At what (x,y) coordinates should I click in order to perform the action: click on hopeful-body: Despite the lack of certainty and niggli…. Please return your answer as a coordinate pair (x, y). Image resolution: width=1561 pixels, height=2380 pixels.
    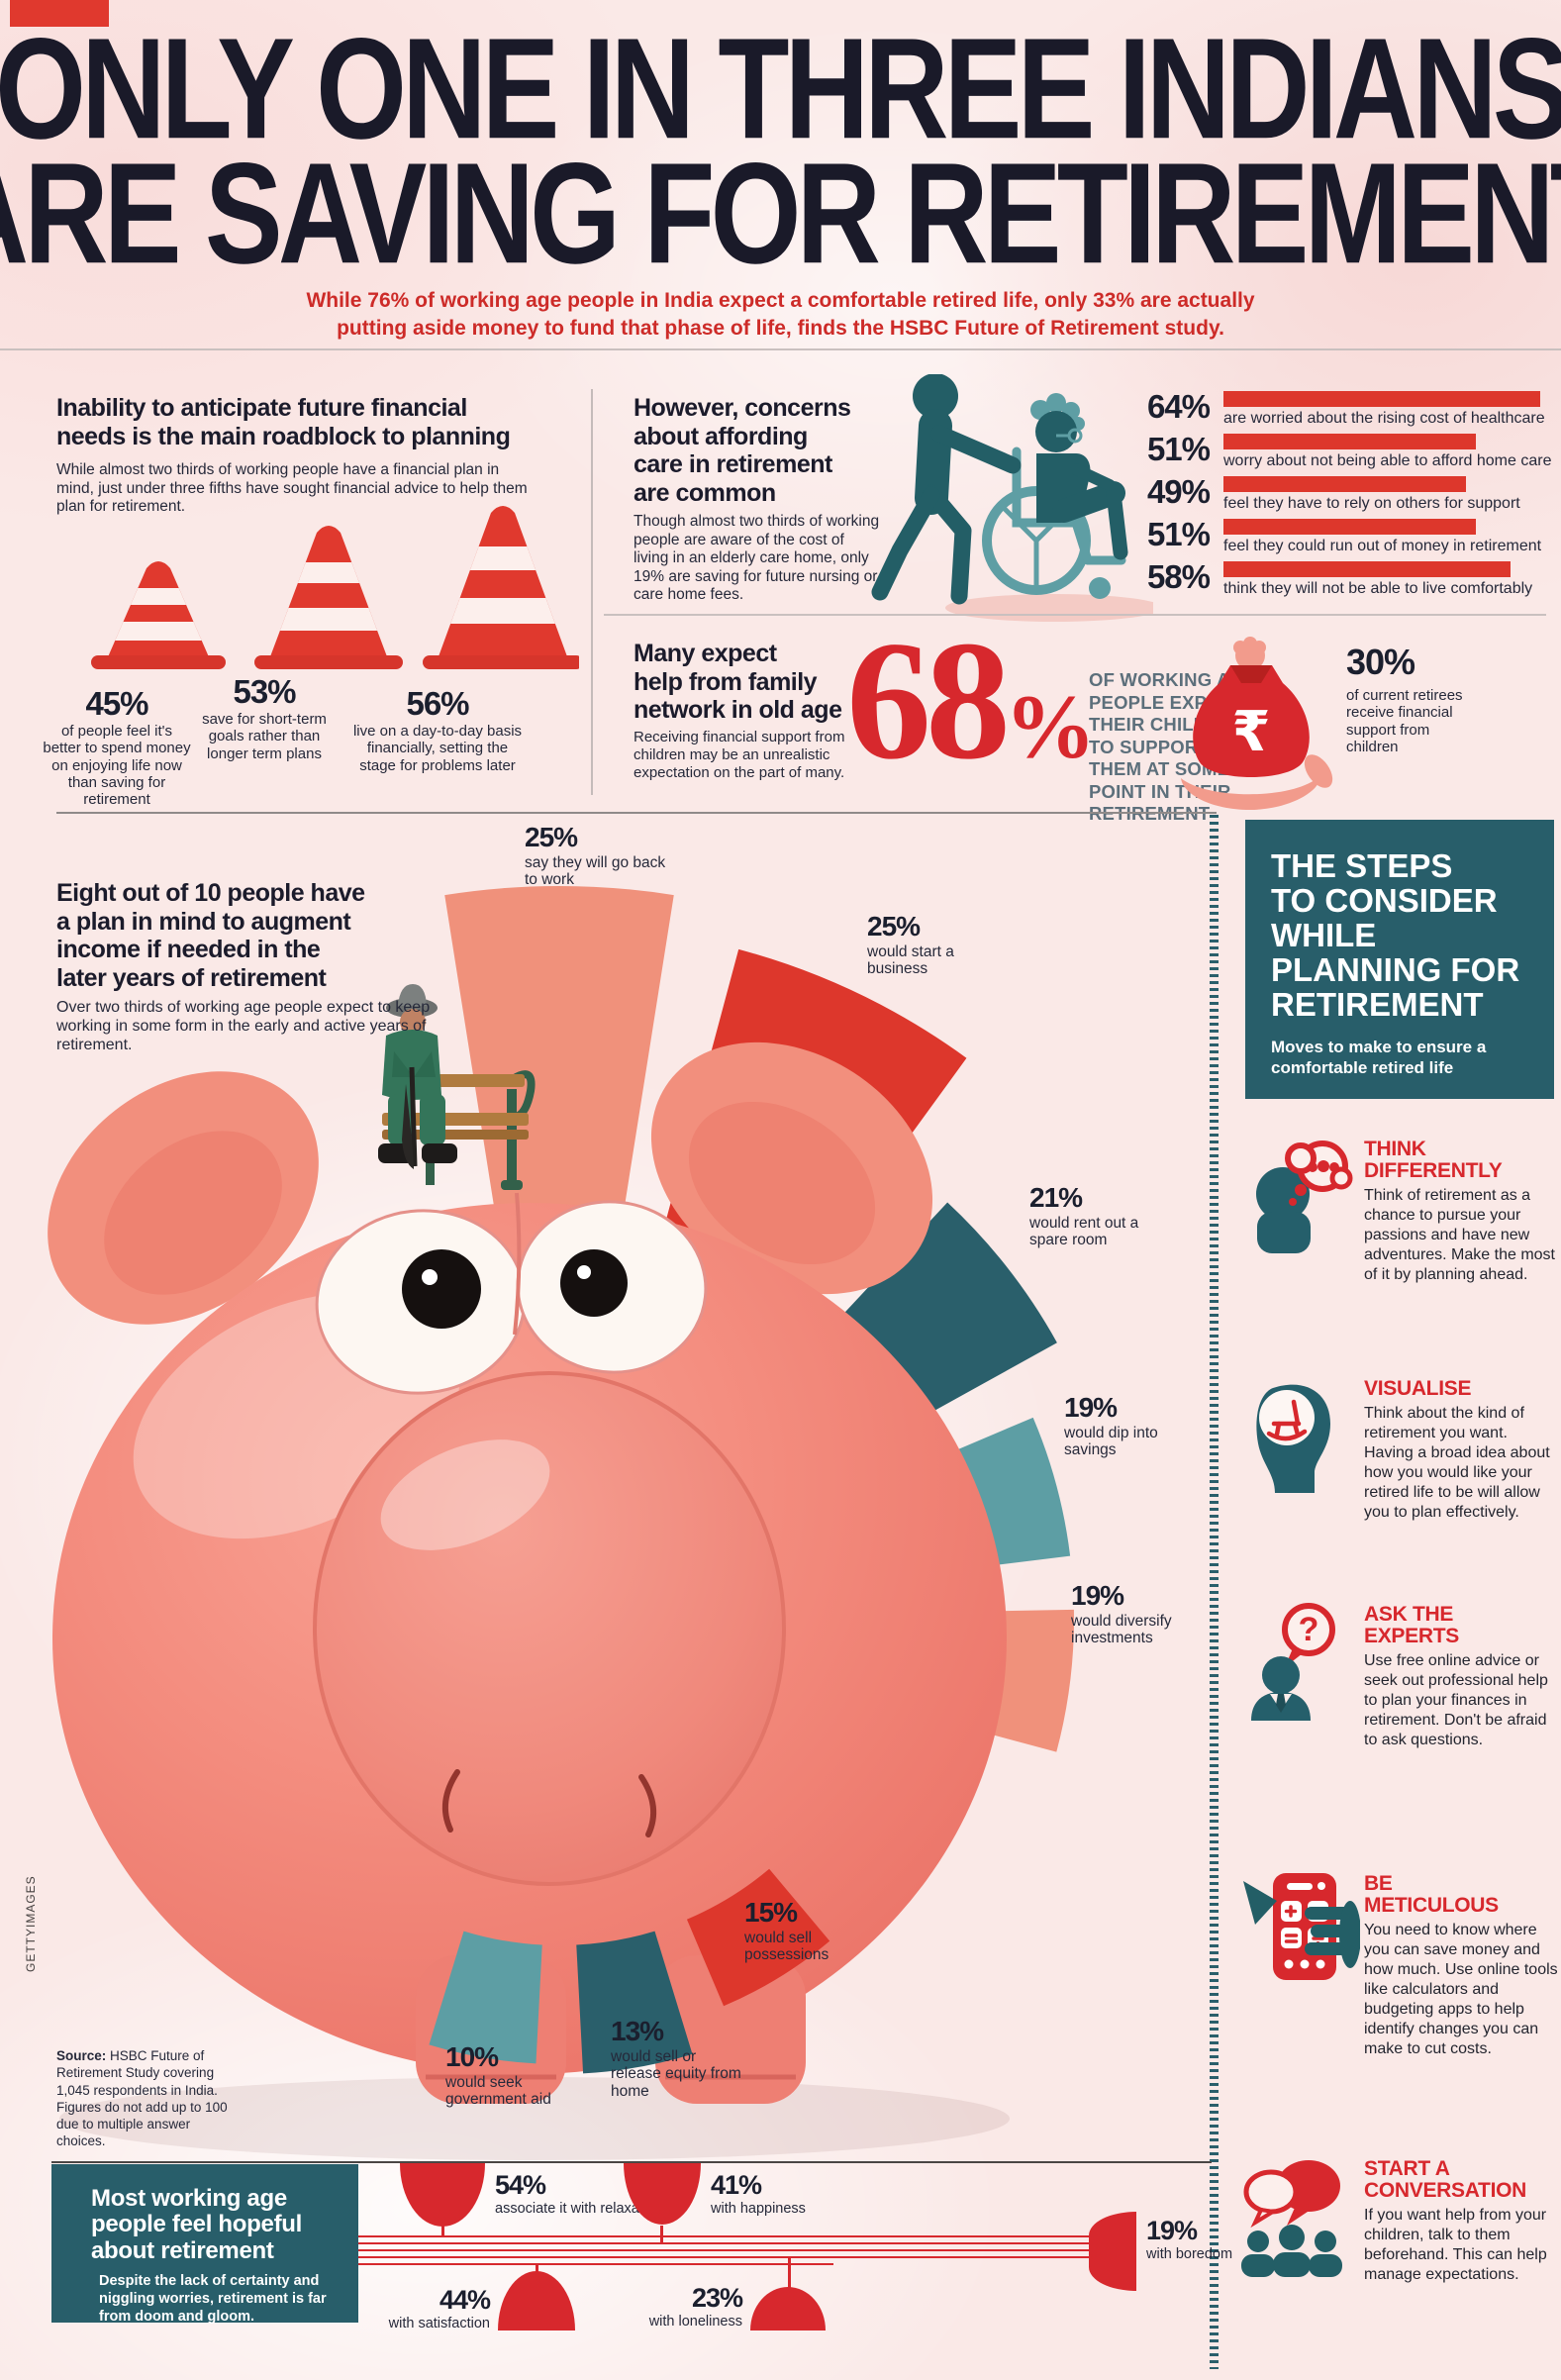
    Looking at the image, I should click on (213, 2299).